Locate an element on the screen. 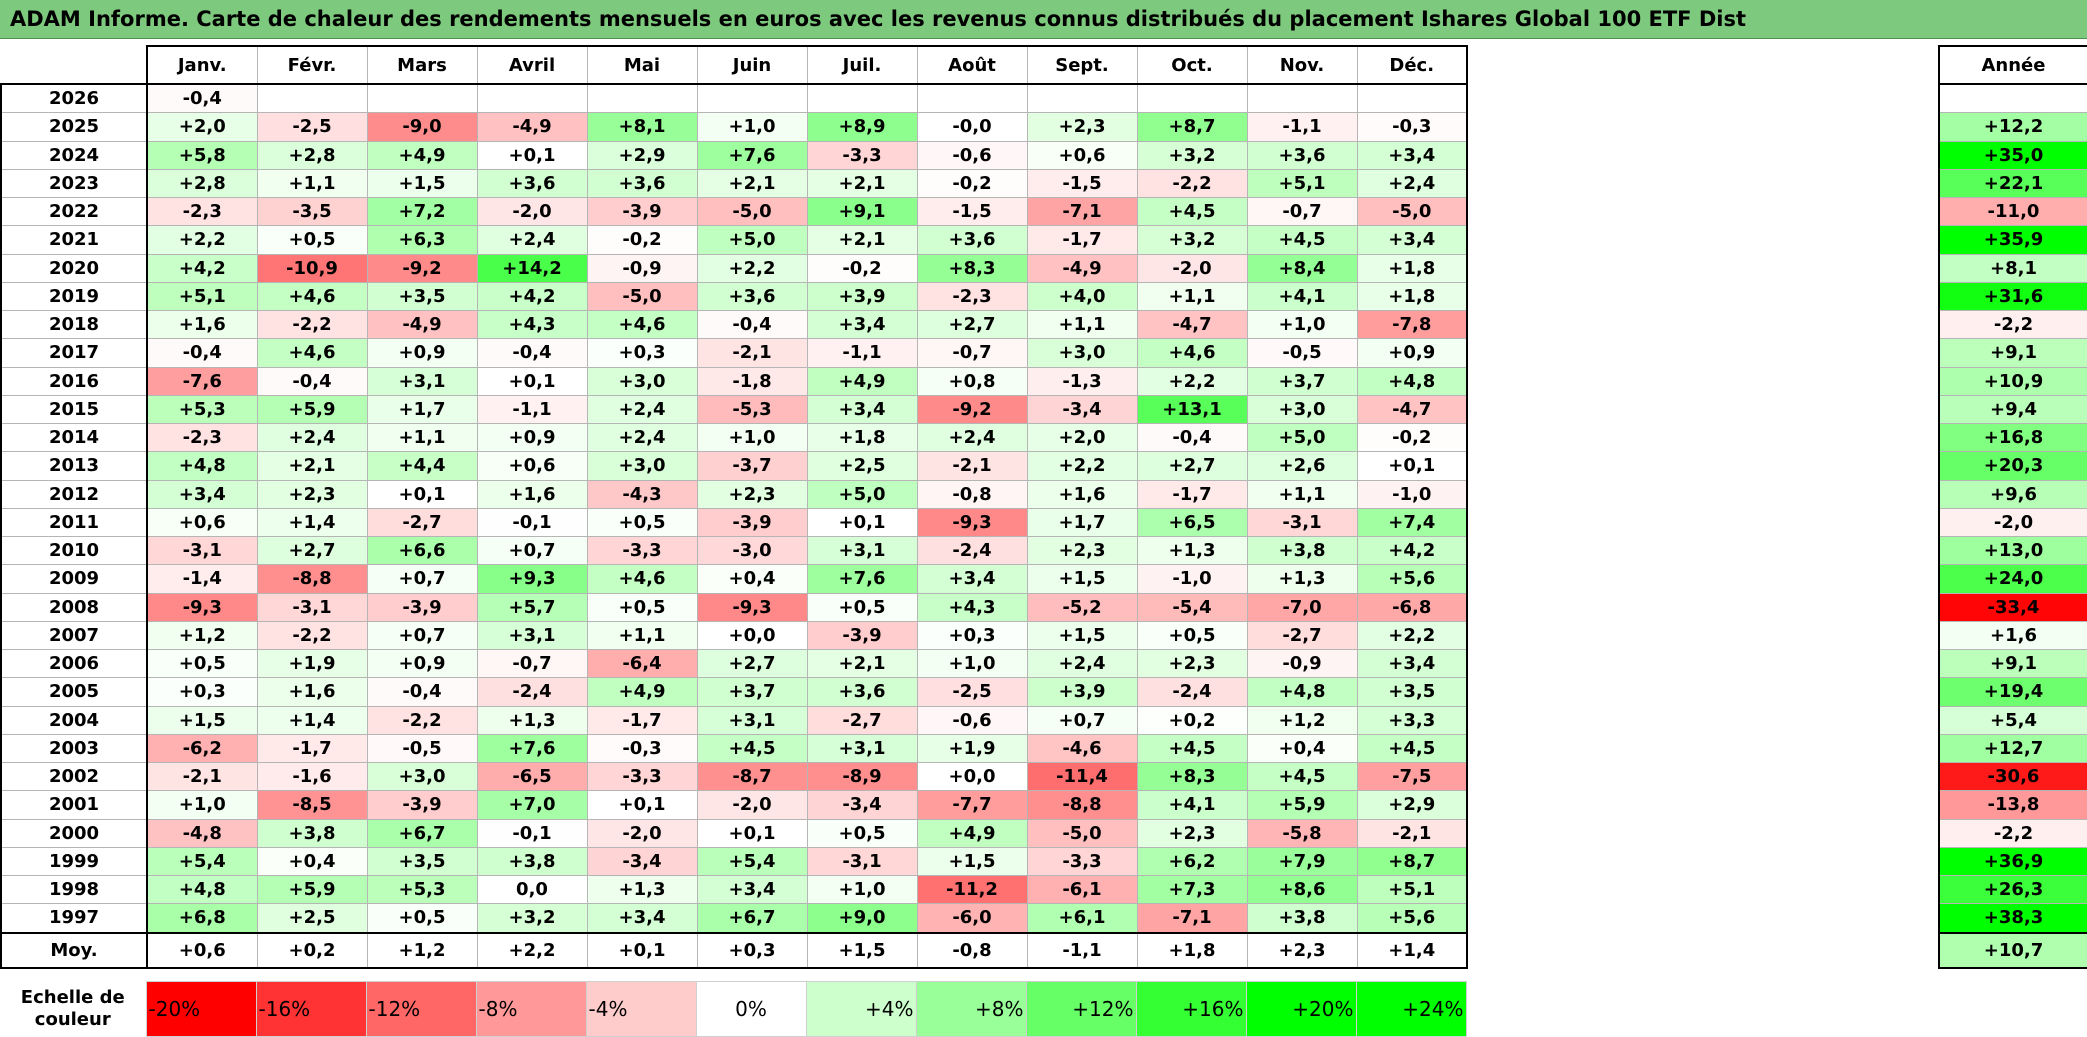  heat-cell: -11,2 is located at coordinates (972, 889).